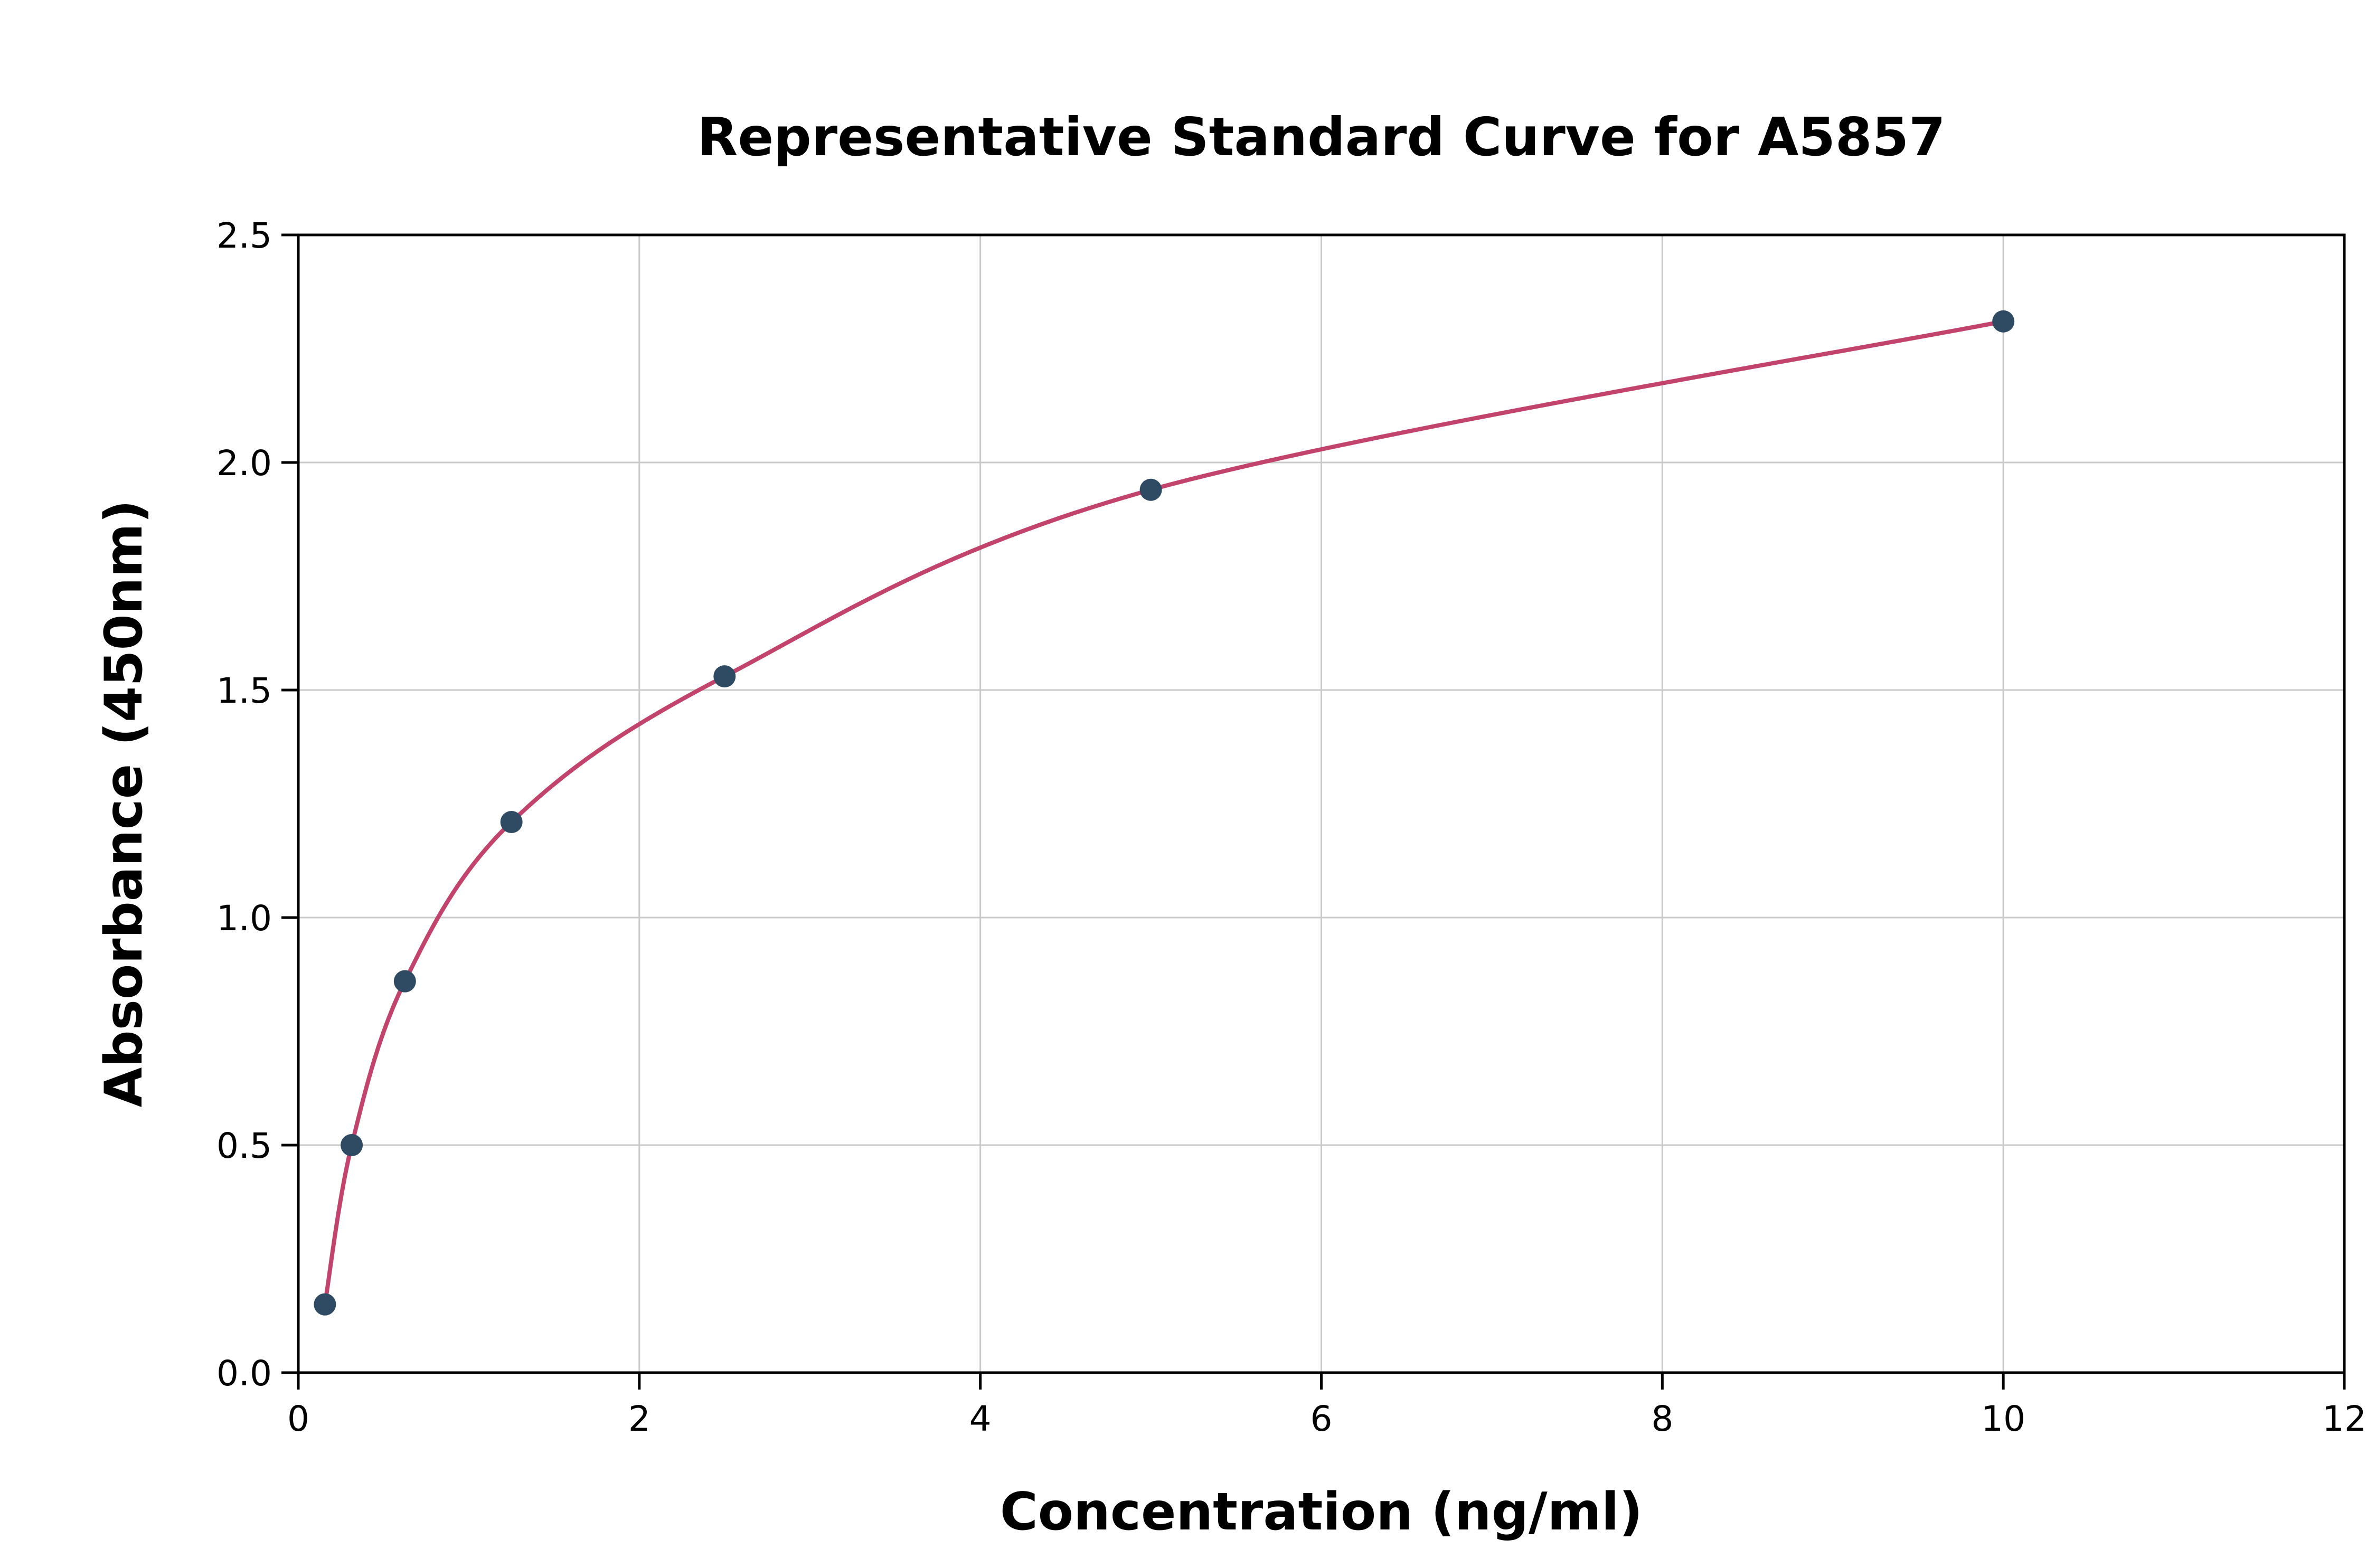  I want to click on x-axis-label: Concentration (ng/ml), so click(1321, 1512).